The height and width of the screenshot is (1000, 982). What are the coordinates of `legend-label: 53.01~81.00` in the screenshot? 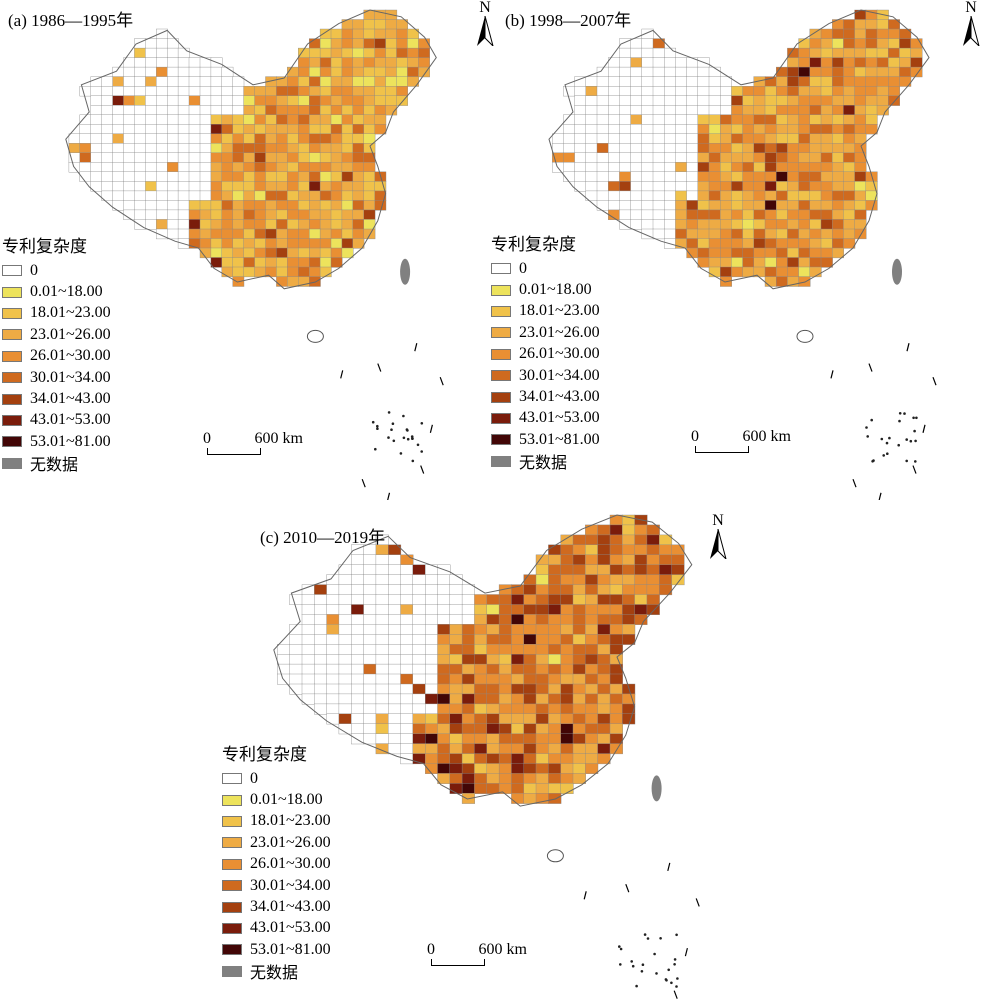 It's located at (290, 949).